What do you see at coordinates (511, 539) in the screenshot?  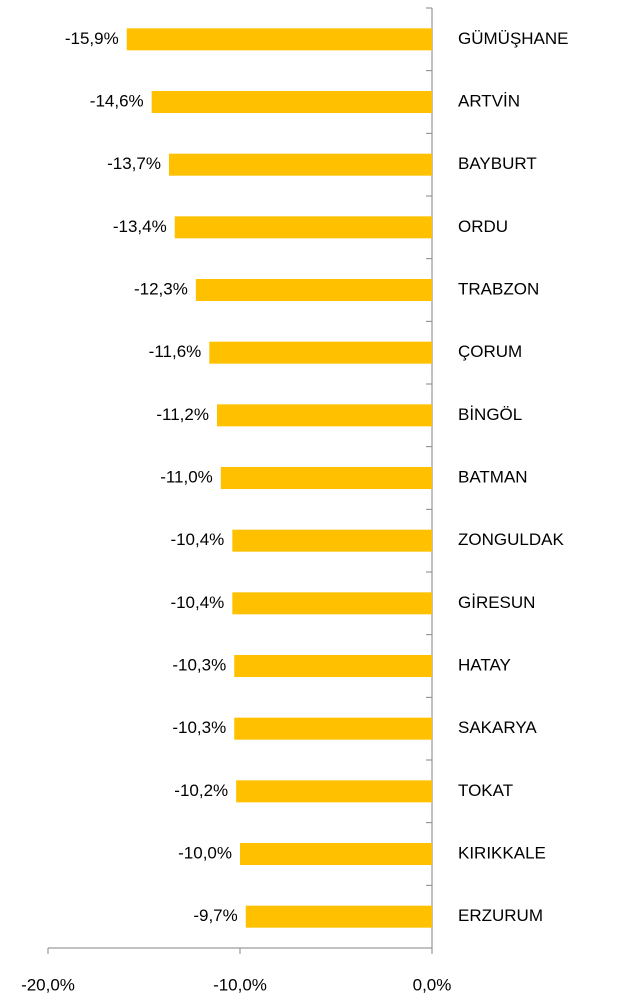 I see `category-label: ZONGULDAK` at bounding box center [511, 539].